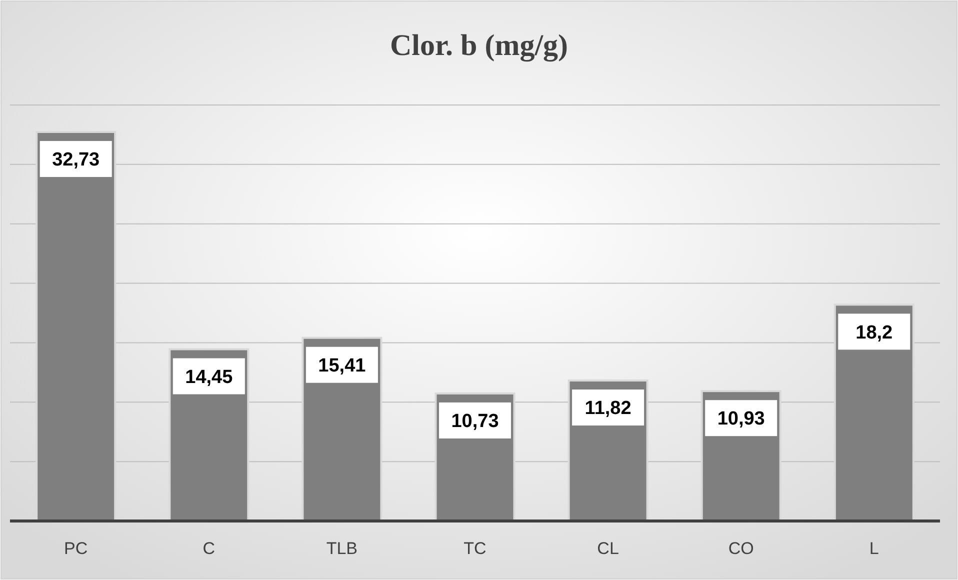 The width and height of the screenshot is (958, 580). Describe the element at coordinates (741, 419) in the screenshot. I see `data-label: 10,93` at that location.